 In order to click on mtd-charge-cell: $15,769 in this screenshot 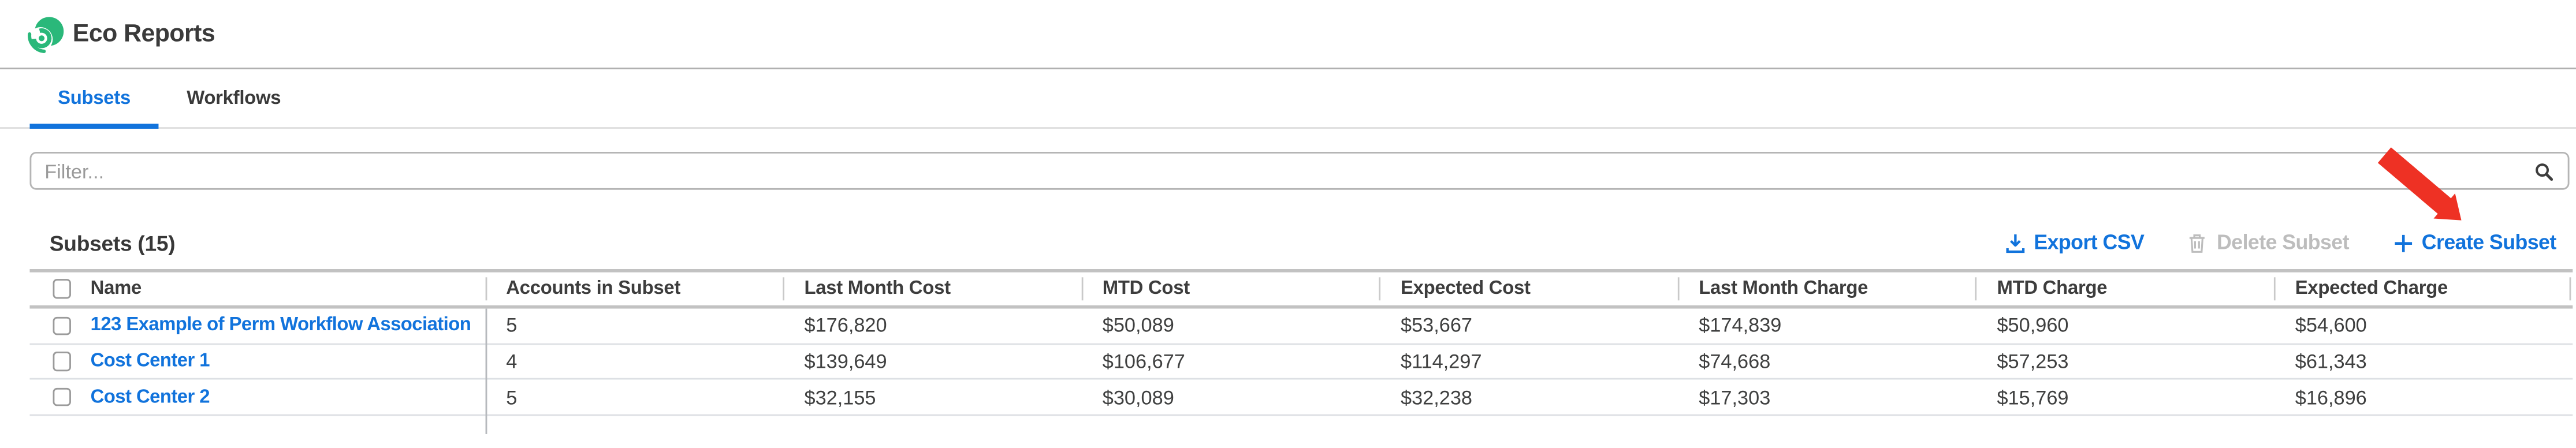, I will do `click(2033, 397)`.